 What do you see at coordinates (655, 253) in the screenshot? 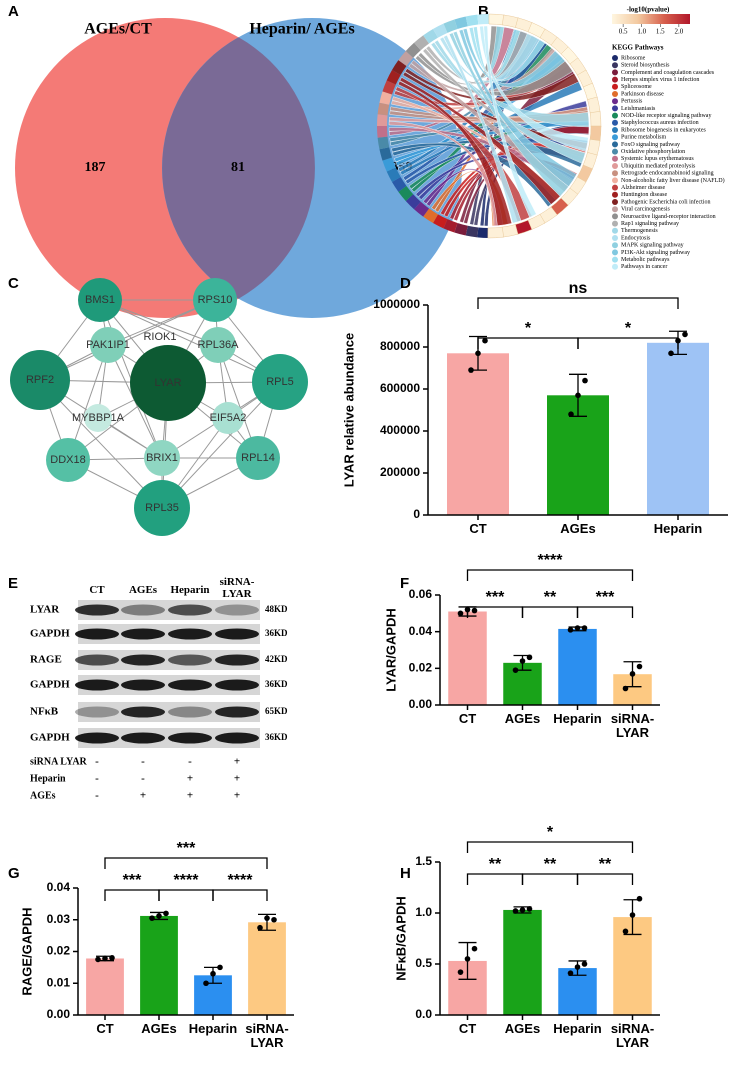
I see `legend-label: PI3K-Akt signaling pathway` at bounding box center [655, 253].